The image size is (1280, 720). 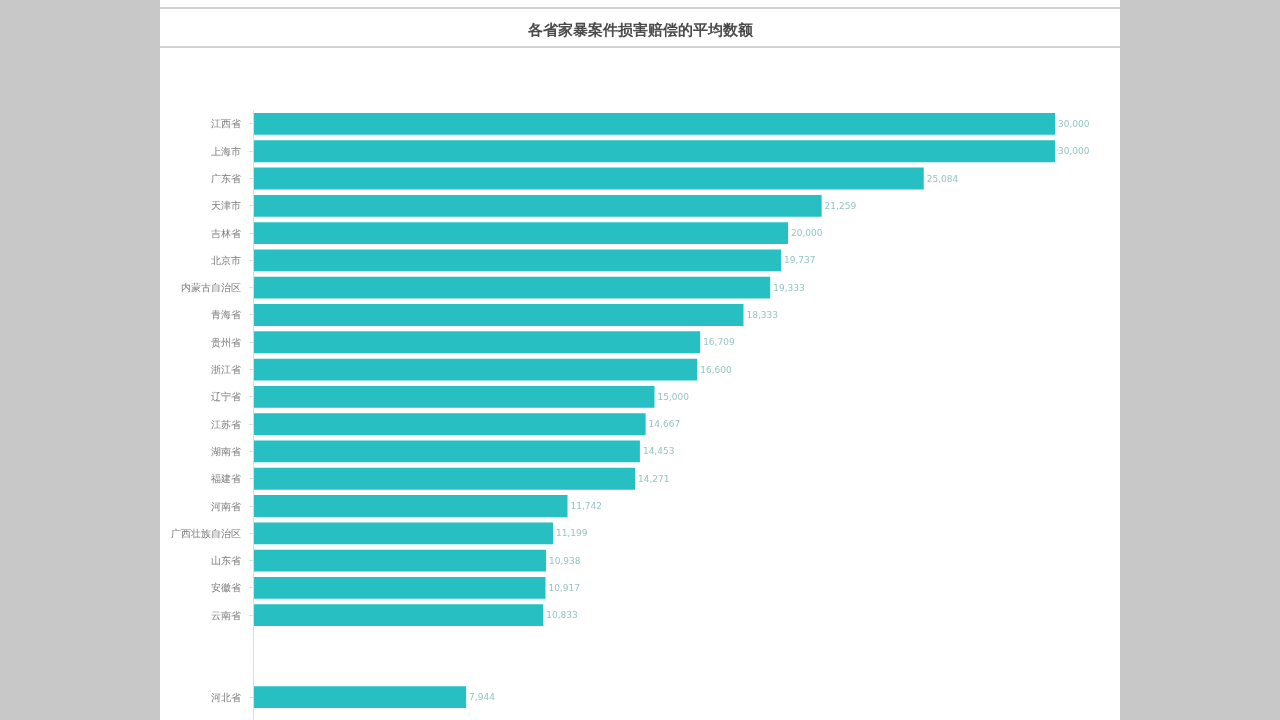 What do you see at coordinates (226, 315) in the screenshot?
I see `y-tick-label: 青海省` at bounding box center [226, 315].